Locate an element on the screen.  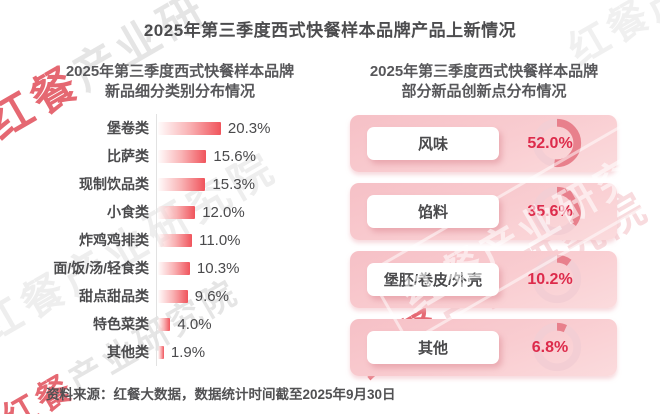
bar-track: 20.3% is located at coordinates (244, 128).